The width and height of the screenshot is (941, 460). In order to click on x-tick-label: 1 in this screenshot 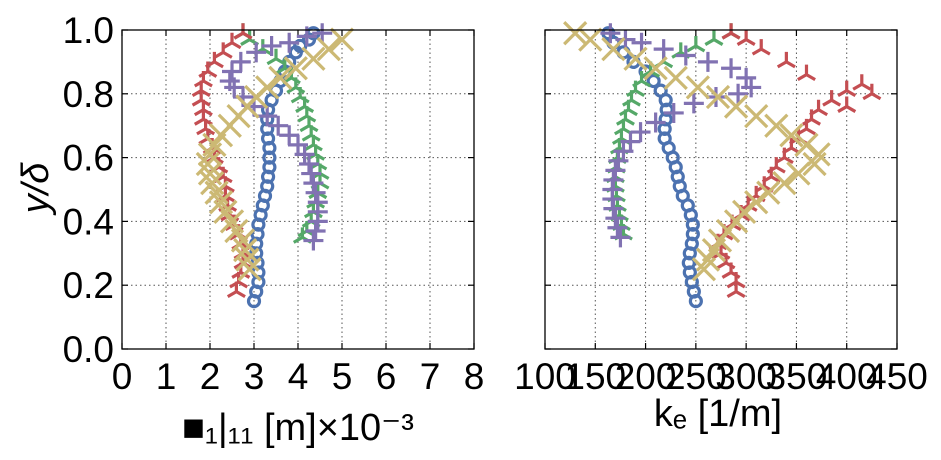, I will do `click(166, 376)`.